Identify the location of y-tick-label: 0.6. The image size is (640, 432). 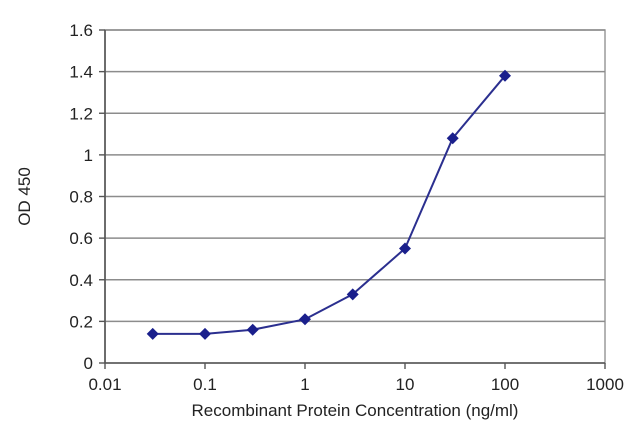
(81, 238).